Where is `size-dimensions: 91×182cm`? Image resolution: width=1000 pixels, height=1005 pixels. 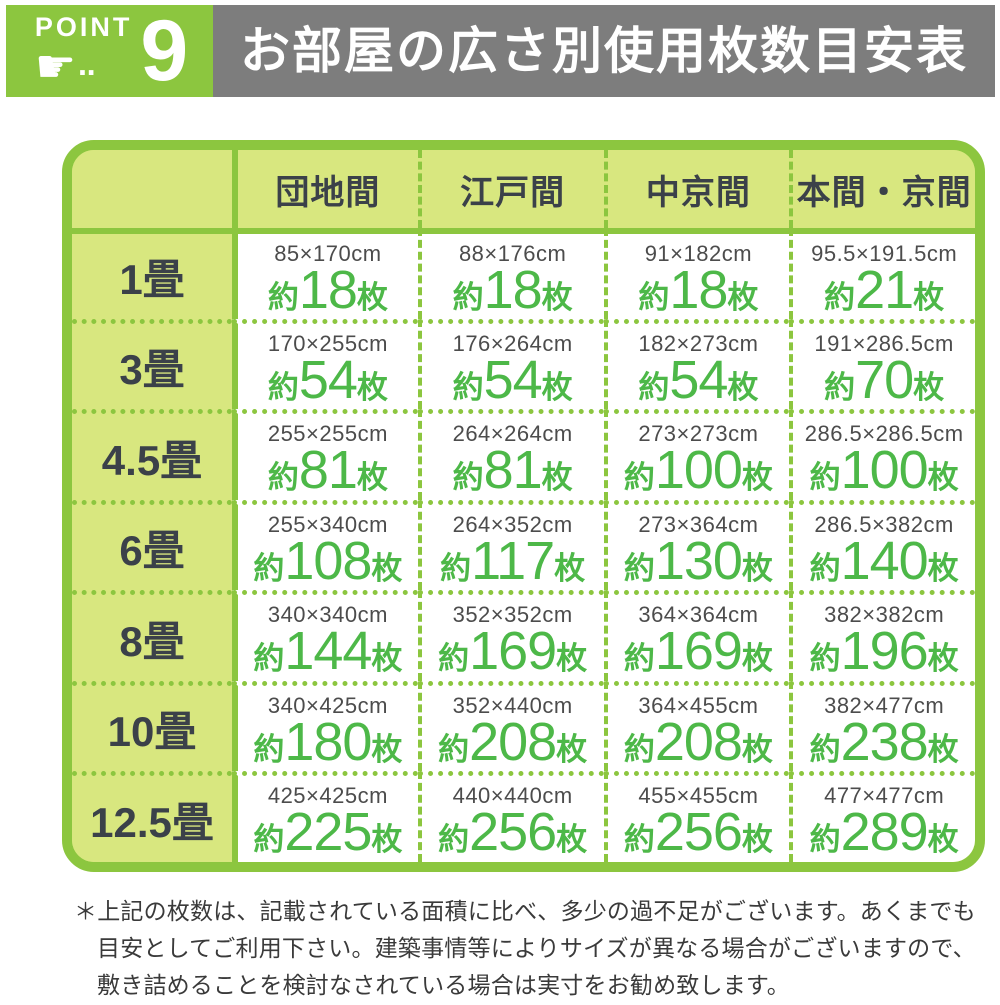
size-dimensions: 91×182cm is located at coordinates (698, 253).